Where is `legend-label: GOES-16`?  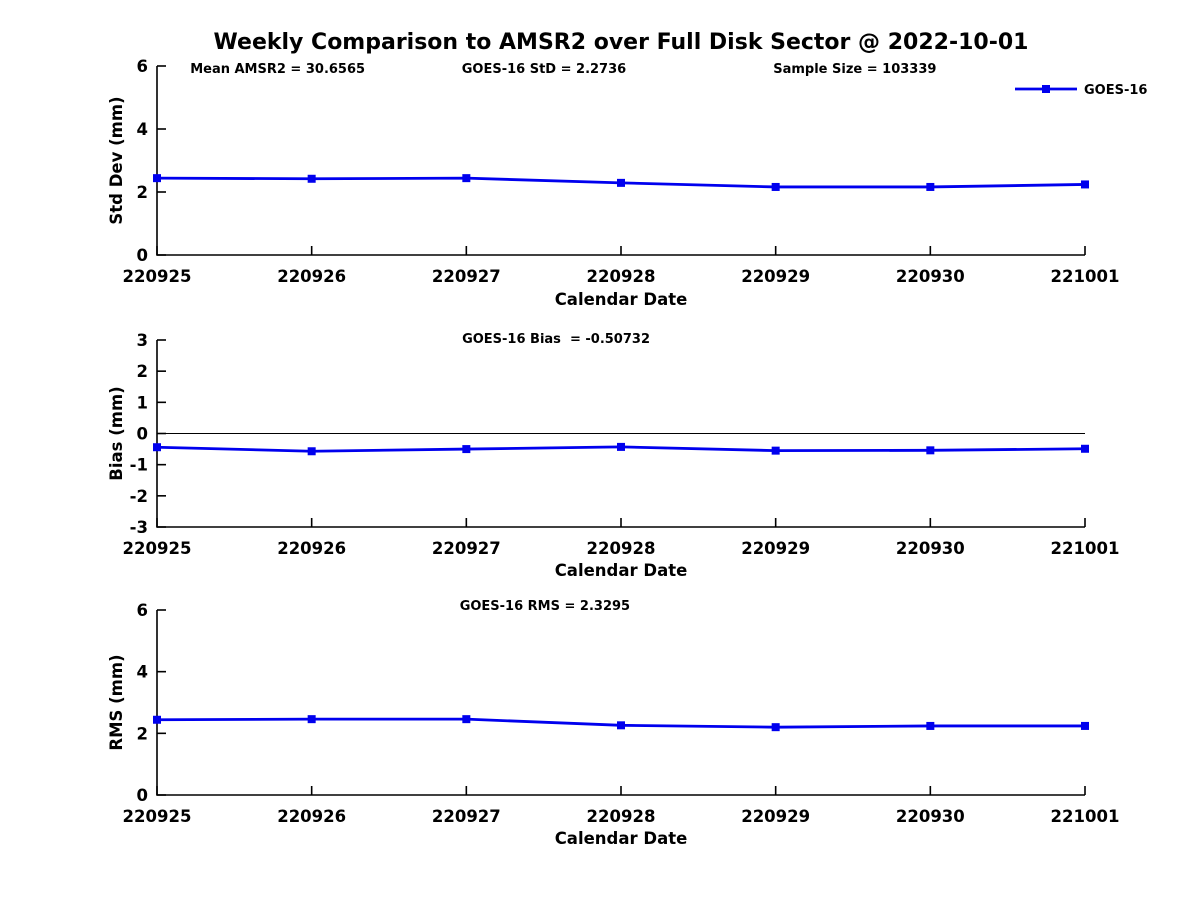 legend-label: GOES-16 is located at coordinates (1115, 90).